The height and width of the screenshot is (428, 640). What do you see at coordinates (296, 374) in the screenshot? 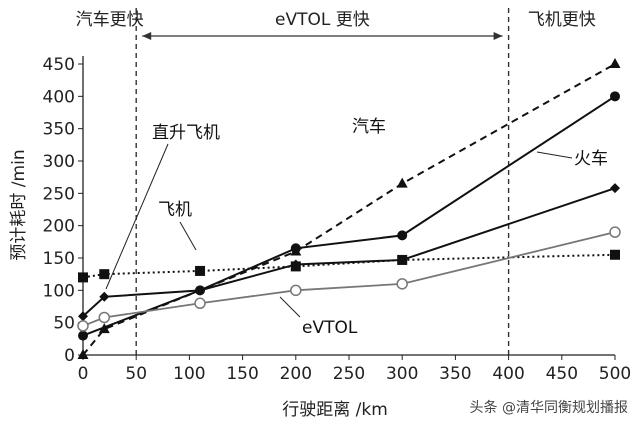
I see `x-tick-label-4: 200` at bounding box center [296, 374].